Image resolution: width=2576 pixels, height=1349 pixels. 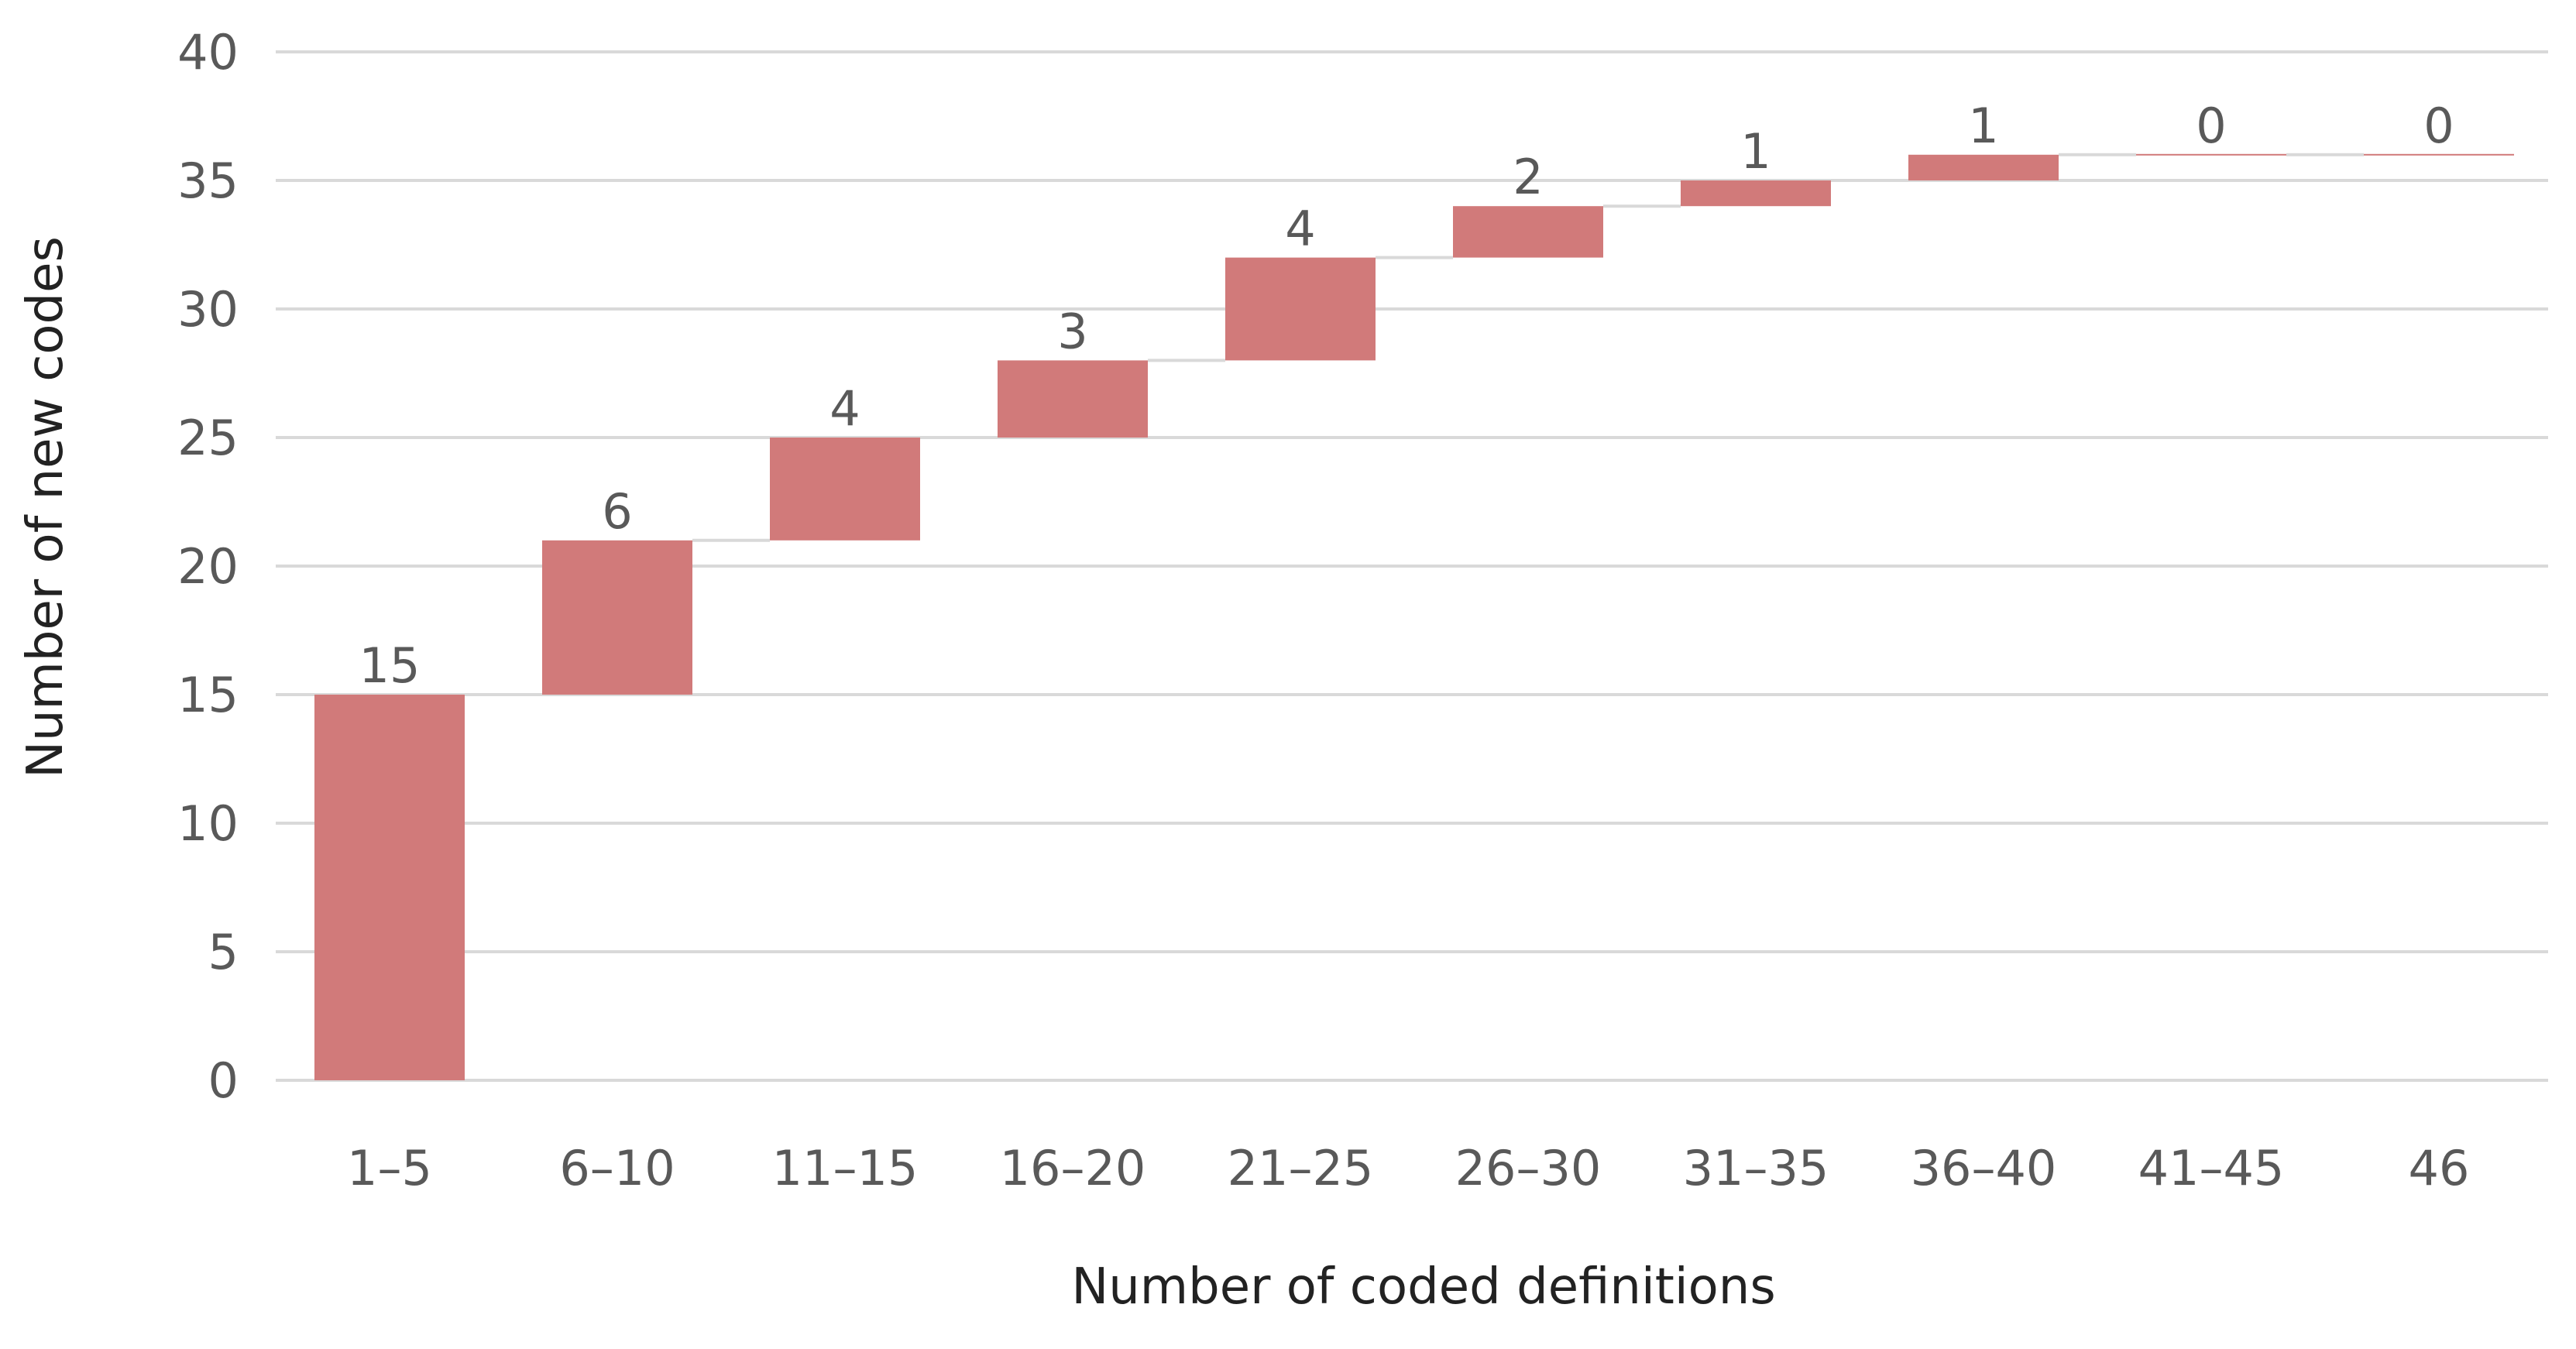 I want to click on data-label: 3, so click(x=1072, y=331).